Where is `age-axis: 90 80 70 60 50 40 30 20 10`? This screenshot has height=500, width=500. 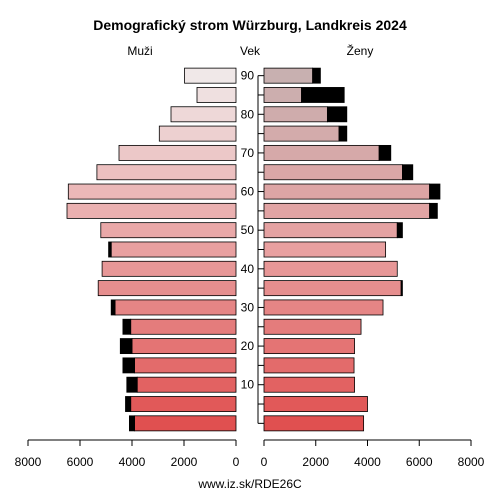
age-axis: 90 80 70 60 50 40 30 20 10 is located at coordinates (252, 246).